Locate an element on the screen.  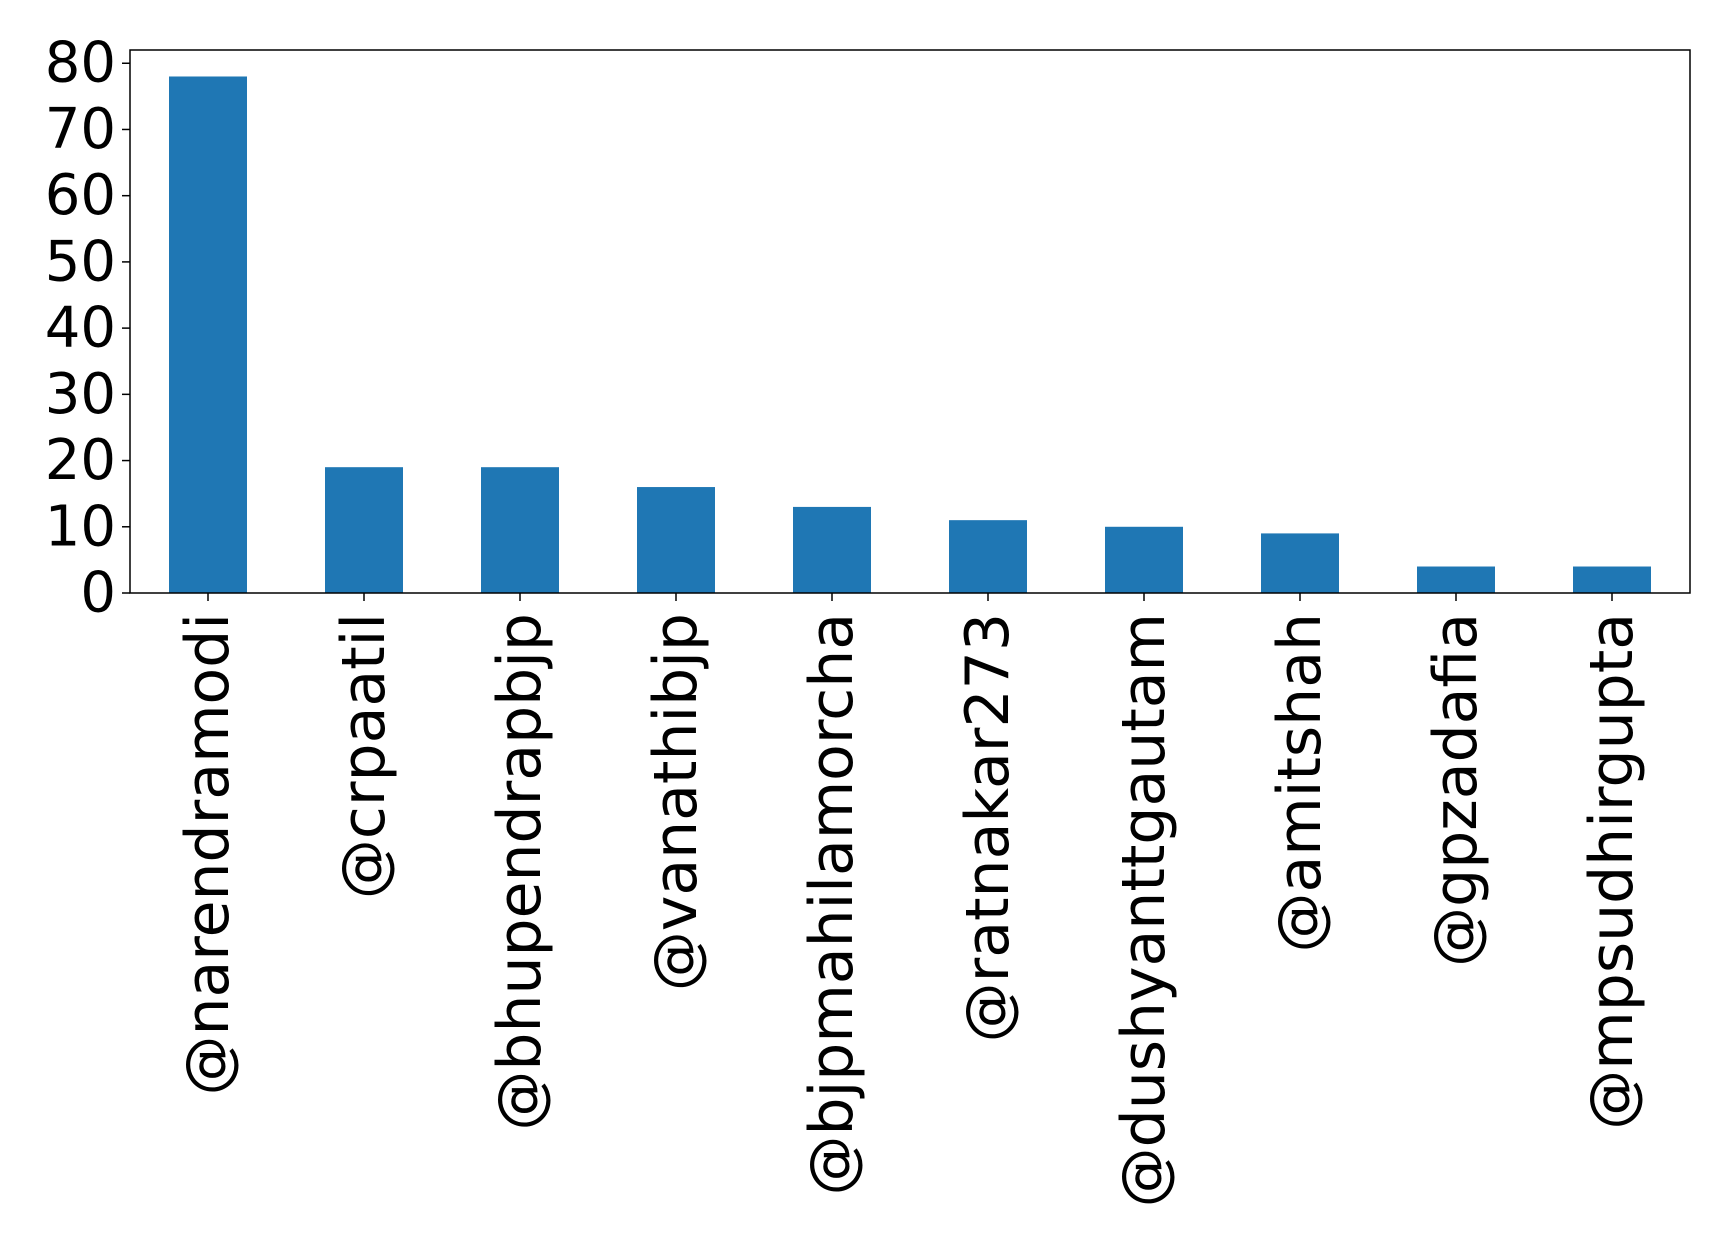
y-tick-label: 0 is located at coordinates (98, 593).